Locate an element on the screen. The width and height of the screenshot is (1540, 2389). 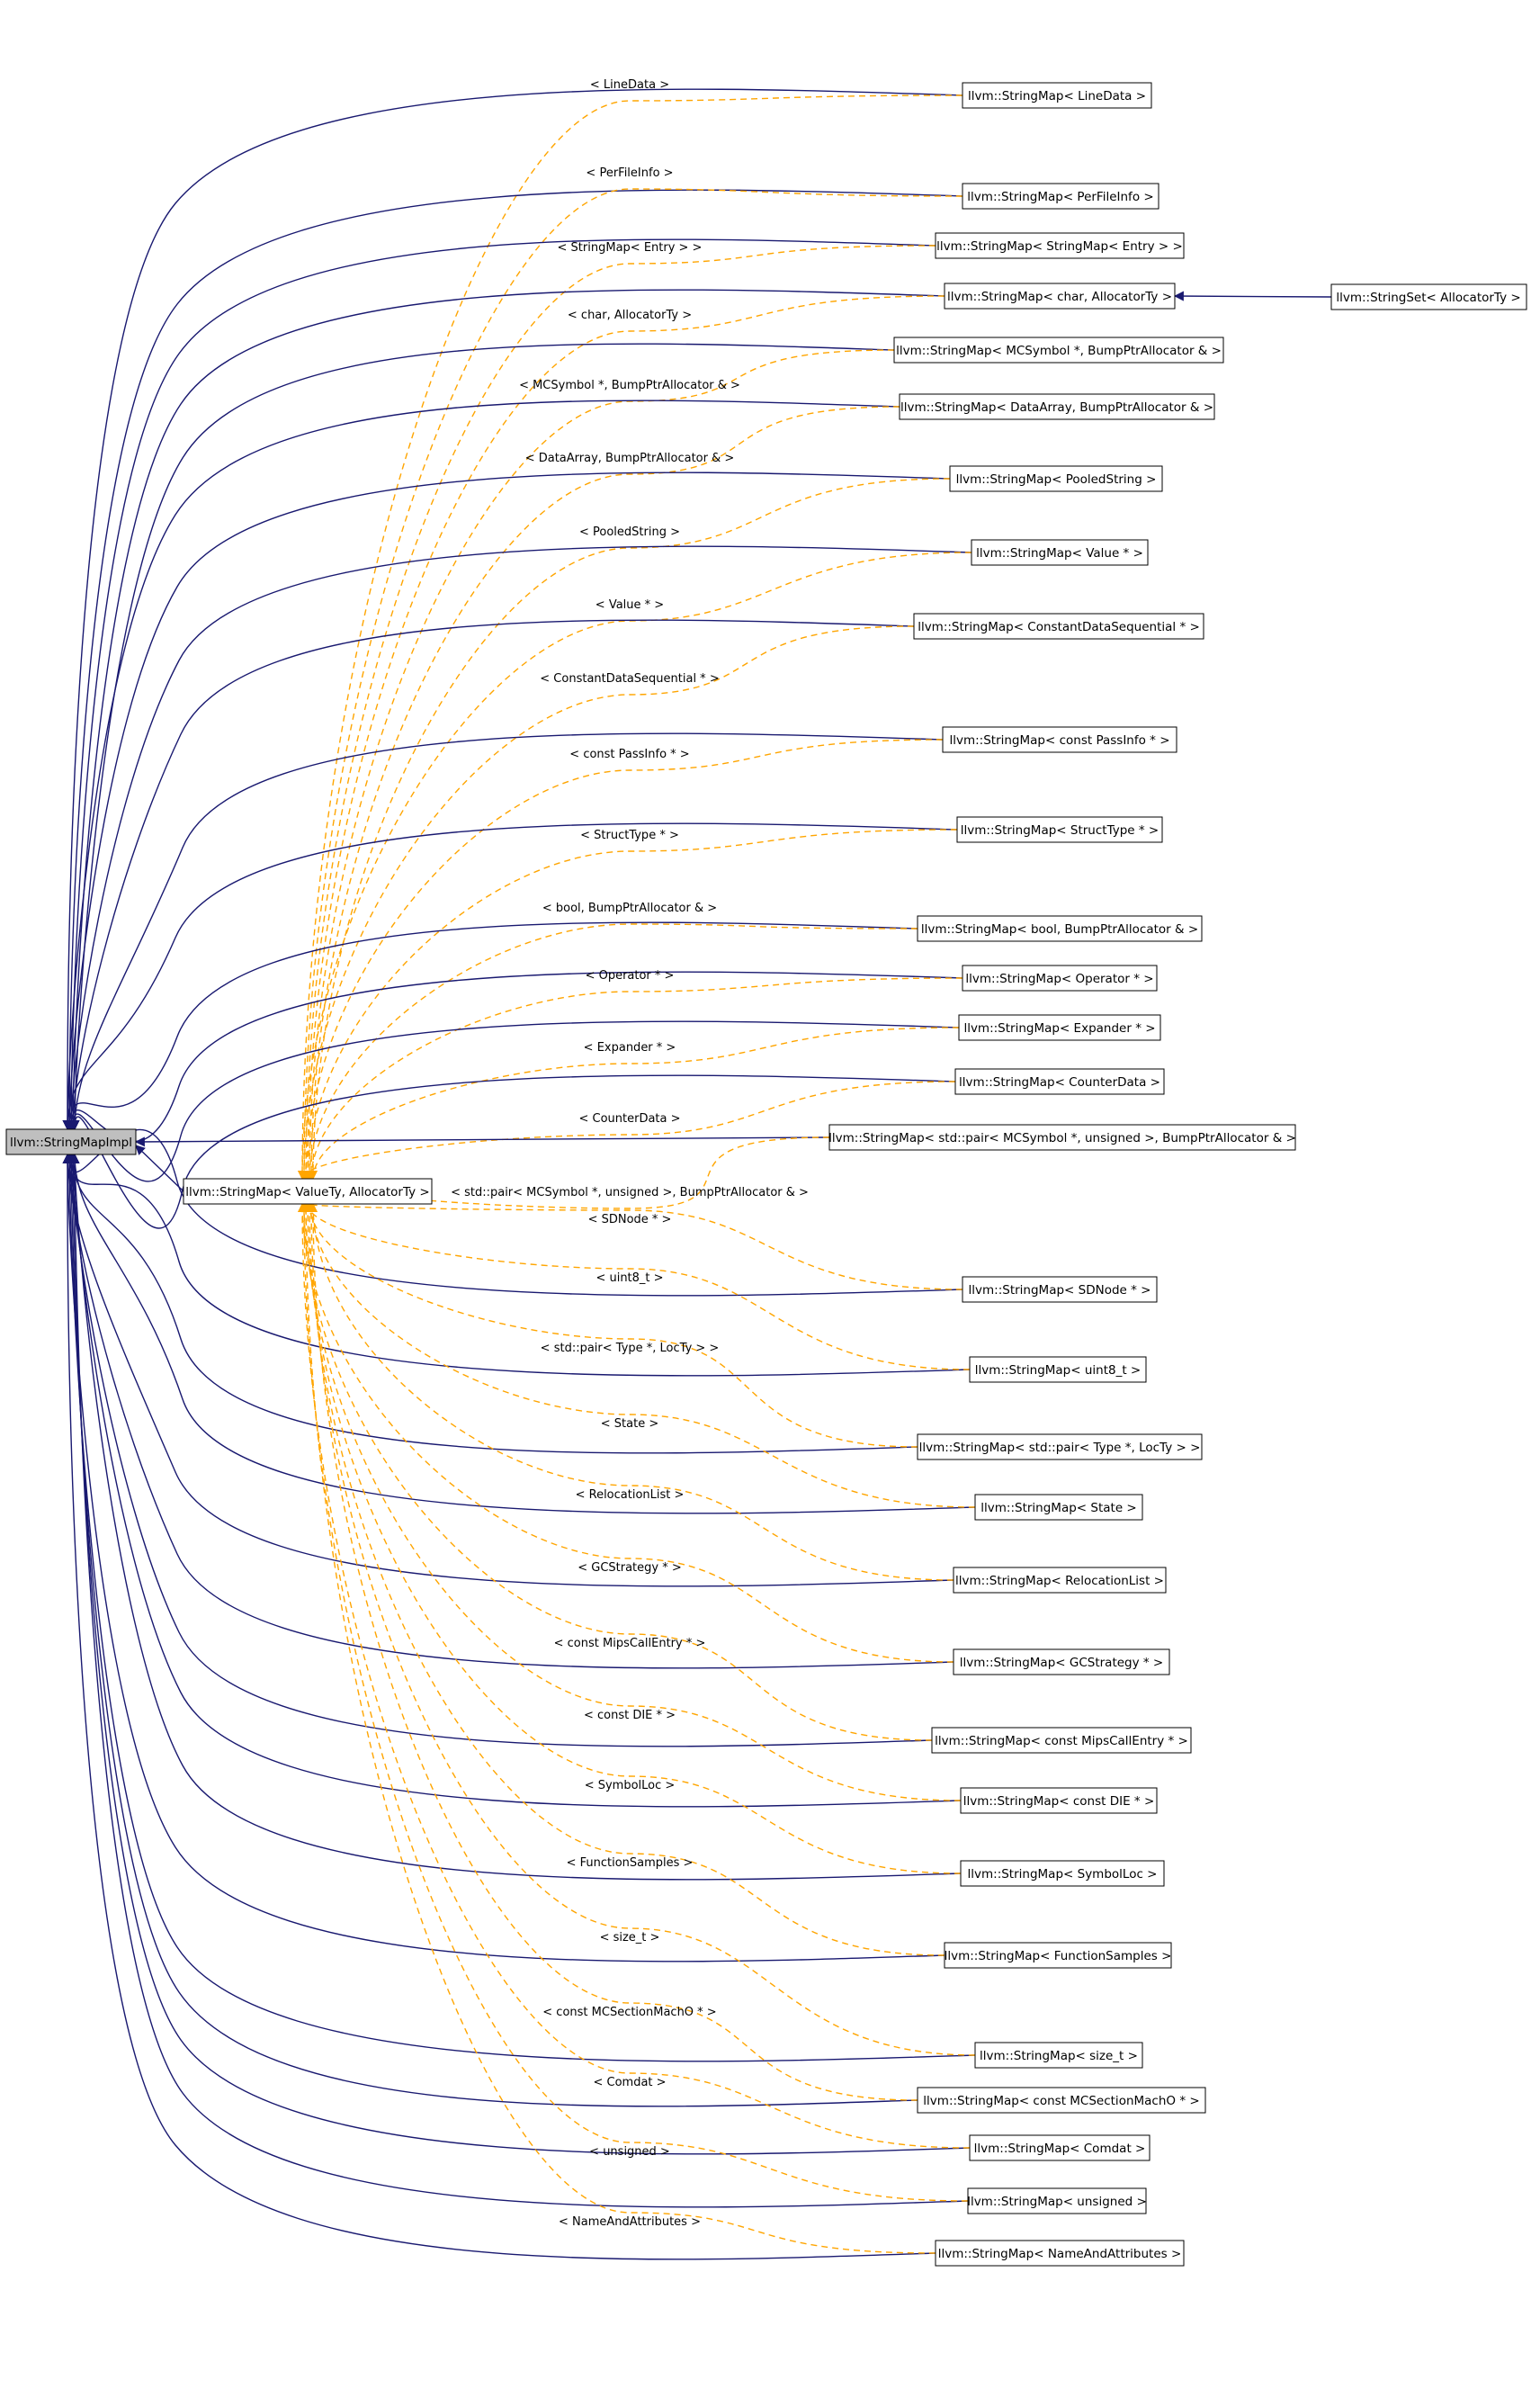
node-stringmap-instance-label: llvm::StringMap< PerFileInfo > is located at coordinates (1060, 197).